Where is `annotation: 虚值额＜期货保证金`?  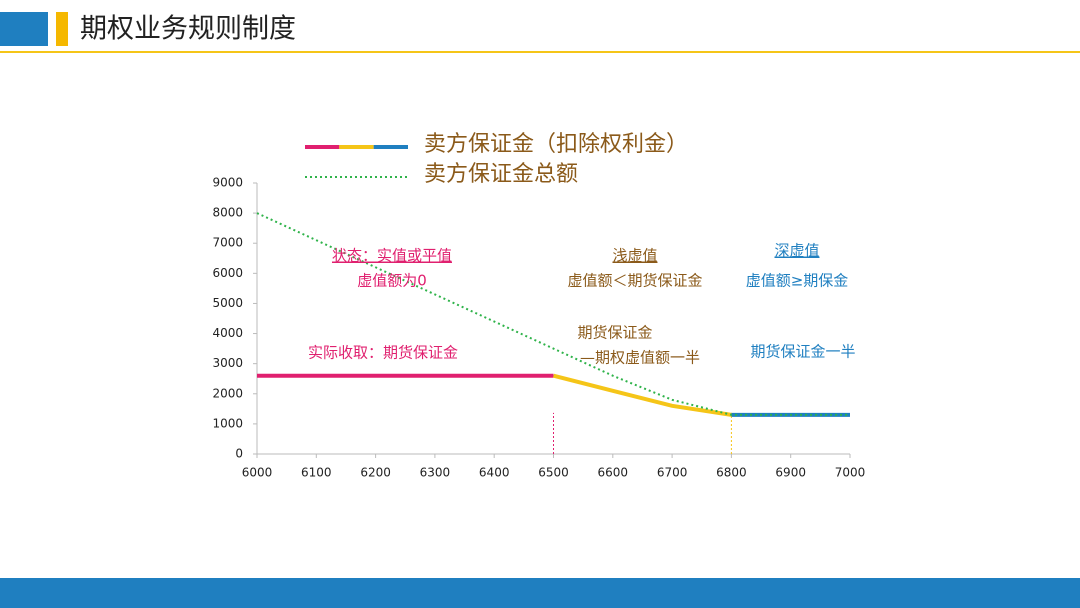 annotation: 虚值额＜期货保证金 is located at coordinates (634, 281).